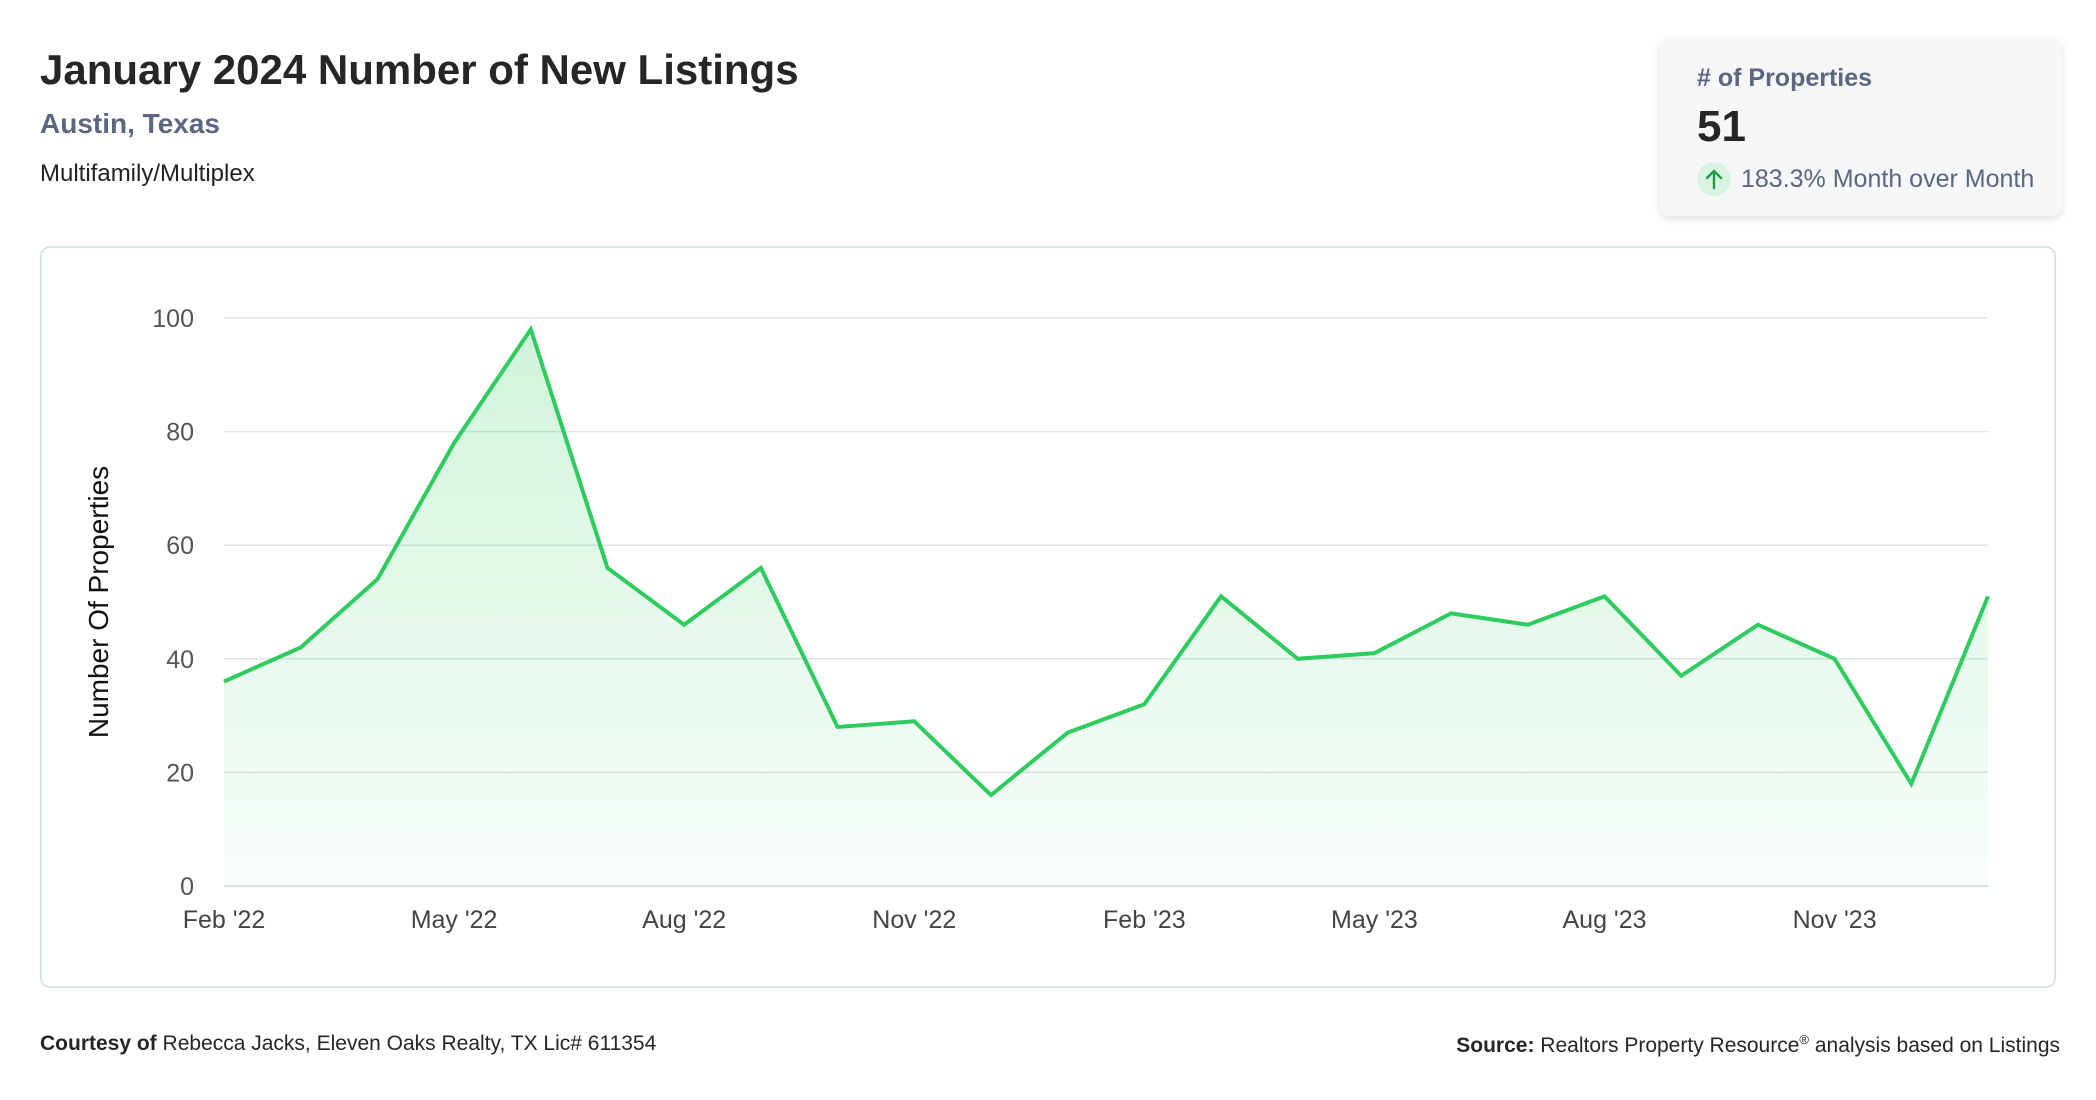 This screenshot has height=1100, width=2096. What do you see at coordinates (98, 602) in the screenshot?
I see `y-axis-label: Number Of Properties` at bounding box center [98, 602].